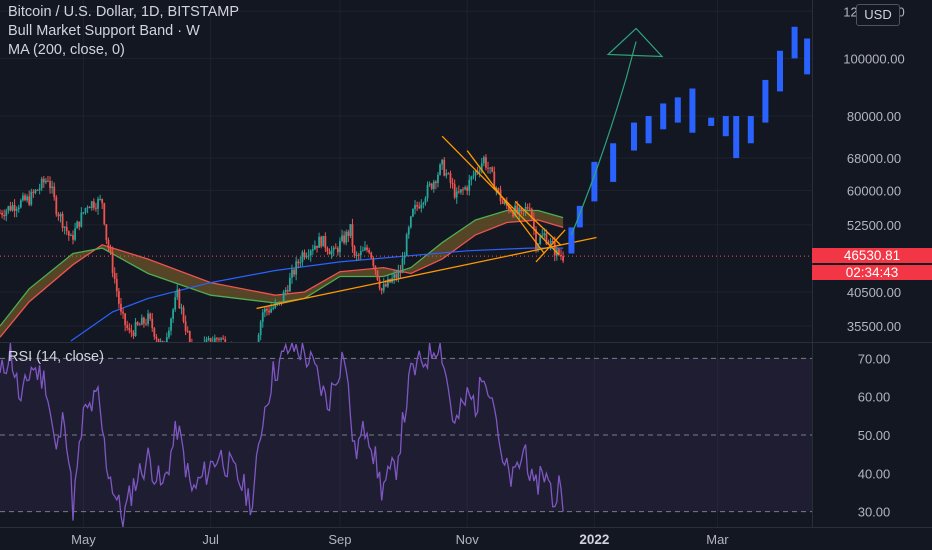 The height and width of the screenshot is (550, 932). Describe the element at coordinates (807, 56) in the screenshot. I see `projection-bar` at that location.